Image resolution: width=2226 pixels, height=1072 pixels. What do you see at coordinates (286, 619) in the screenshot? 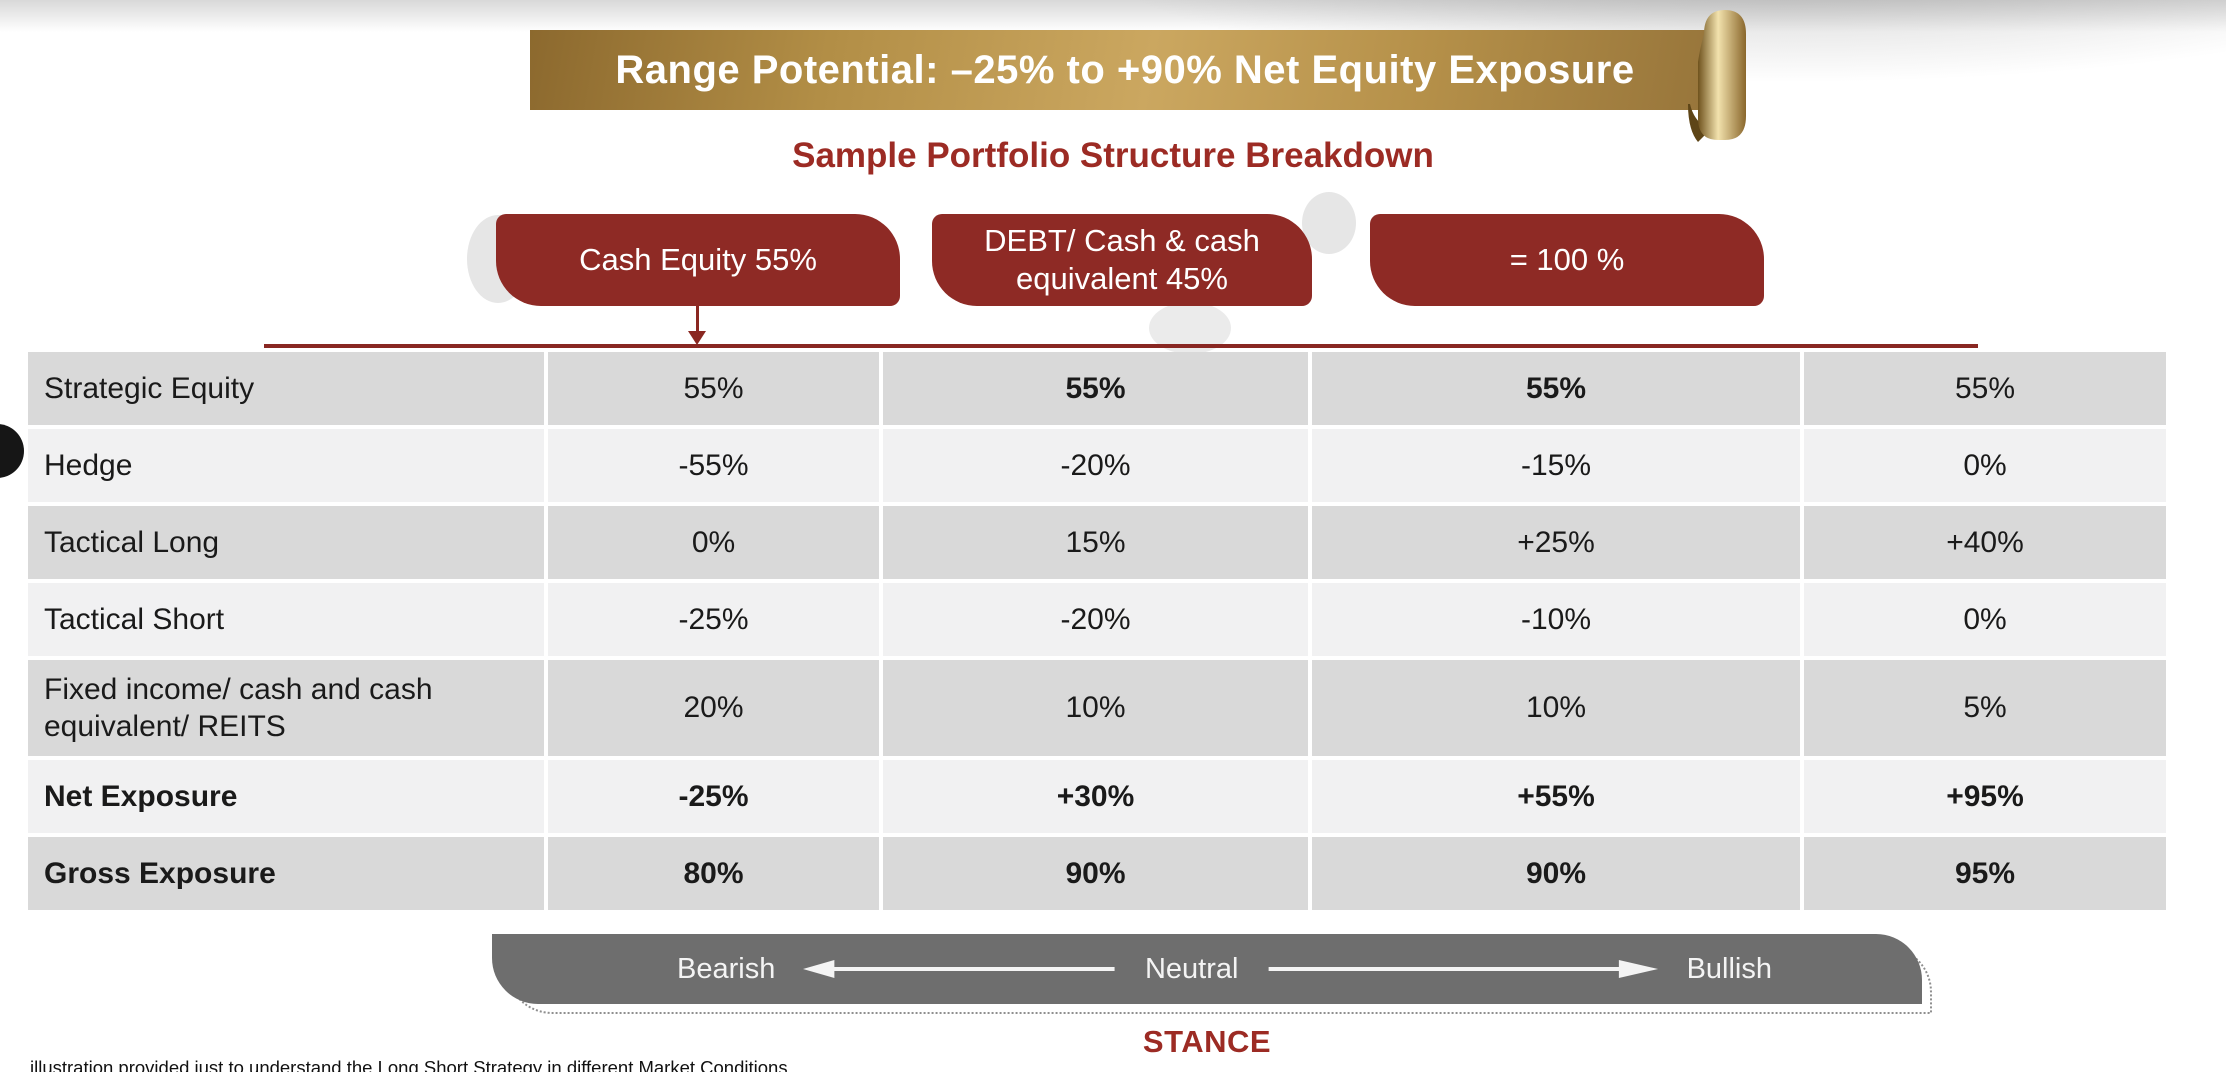
I see `table-row-label: Tactical Short` at bounding box center [286, 619].